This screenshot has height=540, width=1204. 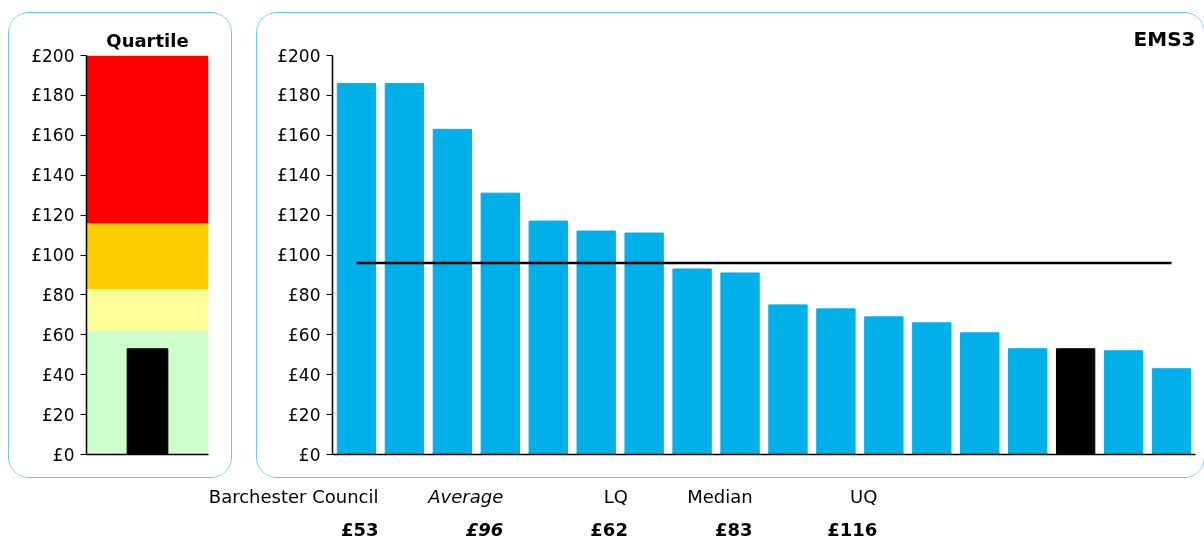 What do you see at coordinates (863, 496) in the screenshot?
I see `text: UQ` at bounding box center [863, 496].